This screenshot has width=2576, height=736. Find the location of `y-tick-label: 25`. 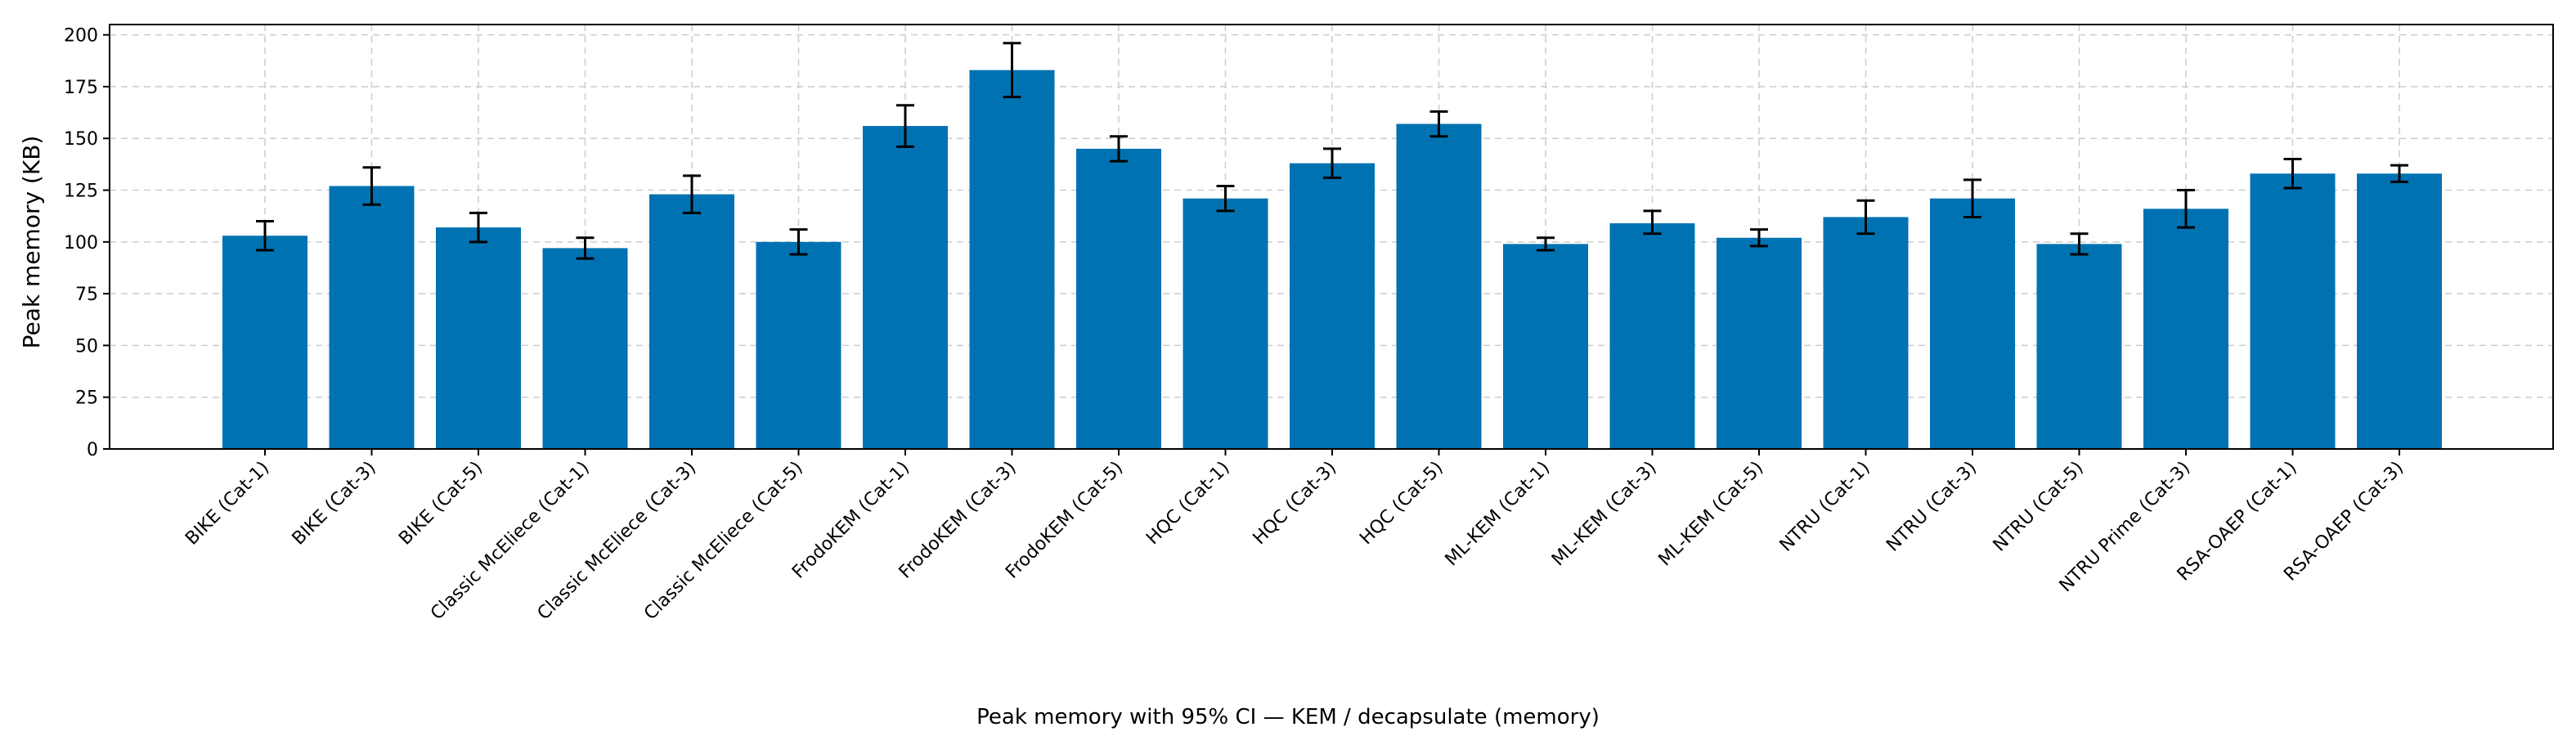

y-tick-label: 25 is located at coordinates (86, 399).